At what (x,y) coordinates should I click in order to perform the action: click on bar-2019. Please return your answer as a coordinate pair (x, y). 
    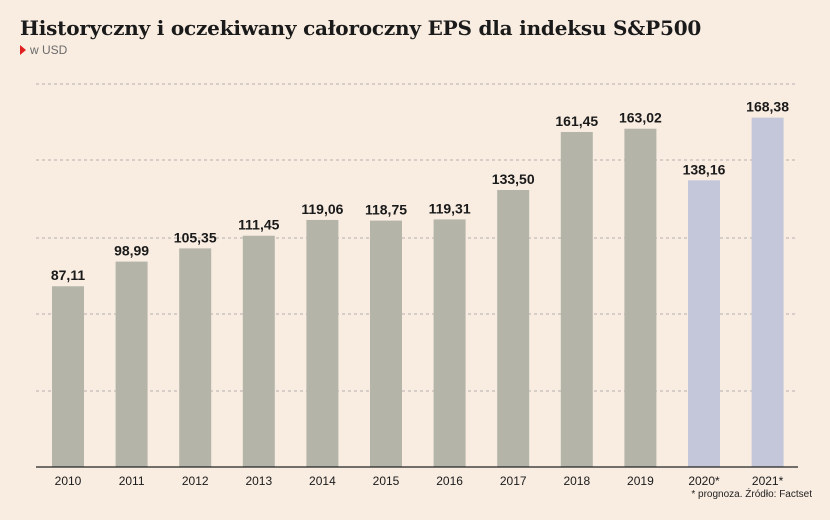
    Looking at the image, I should click on (640, 297).